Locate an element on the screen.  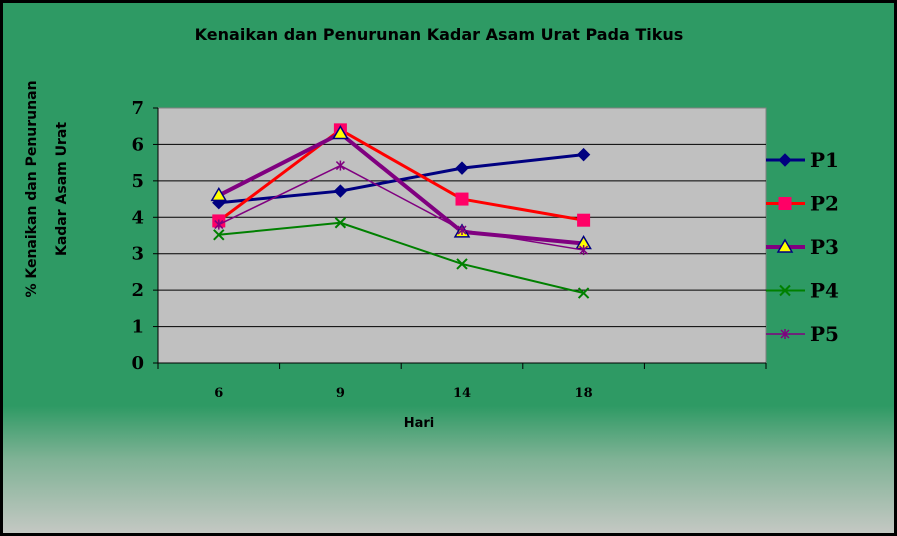
y-tick-label: 2 is located at coordinates (137, 290).